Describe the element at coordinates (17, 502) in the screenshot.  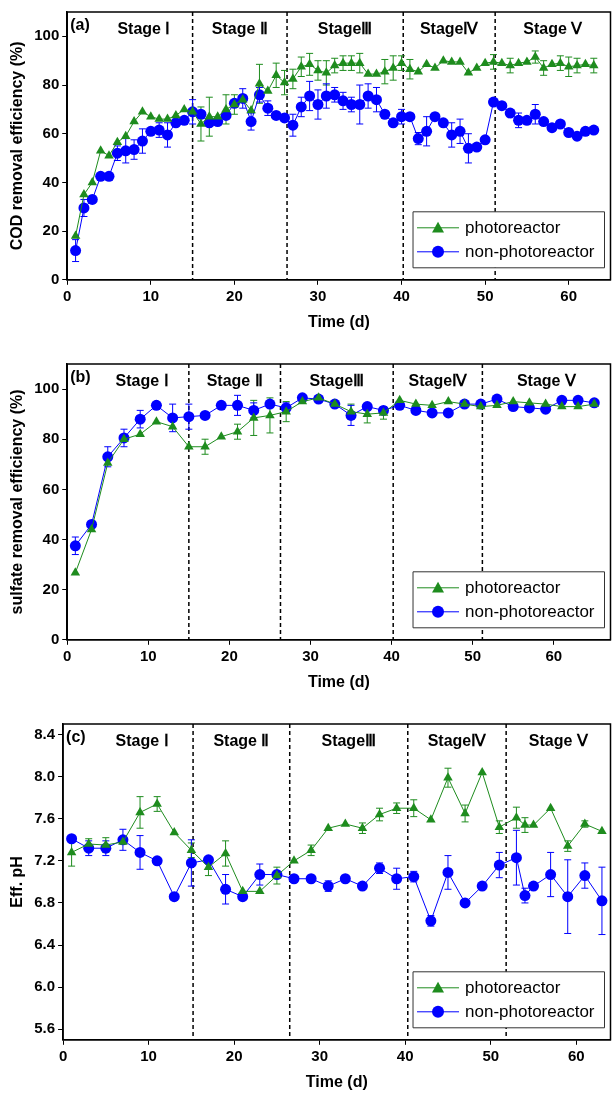
I see `y-axis-title: sulfate removal efficiency (%)` at that location.